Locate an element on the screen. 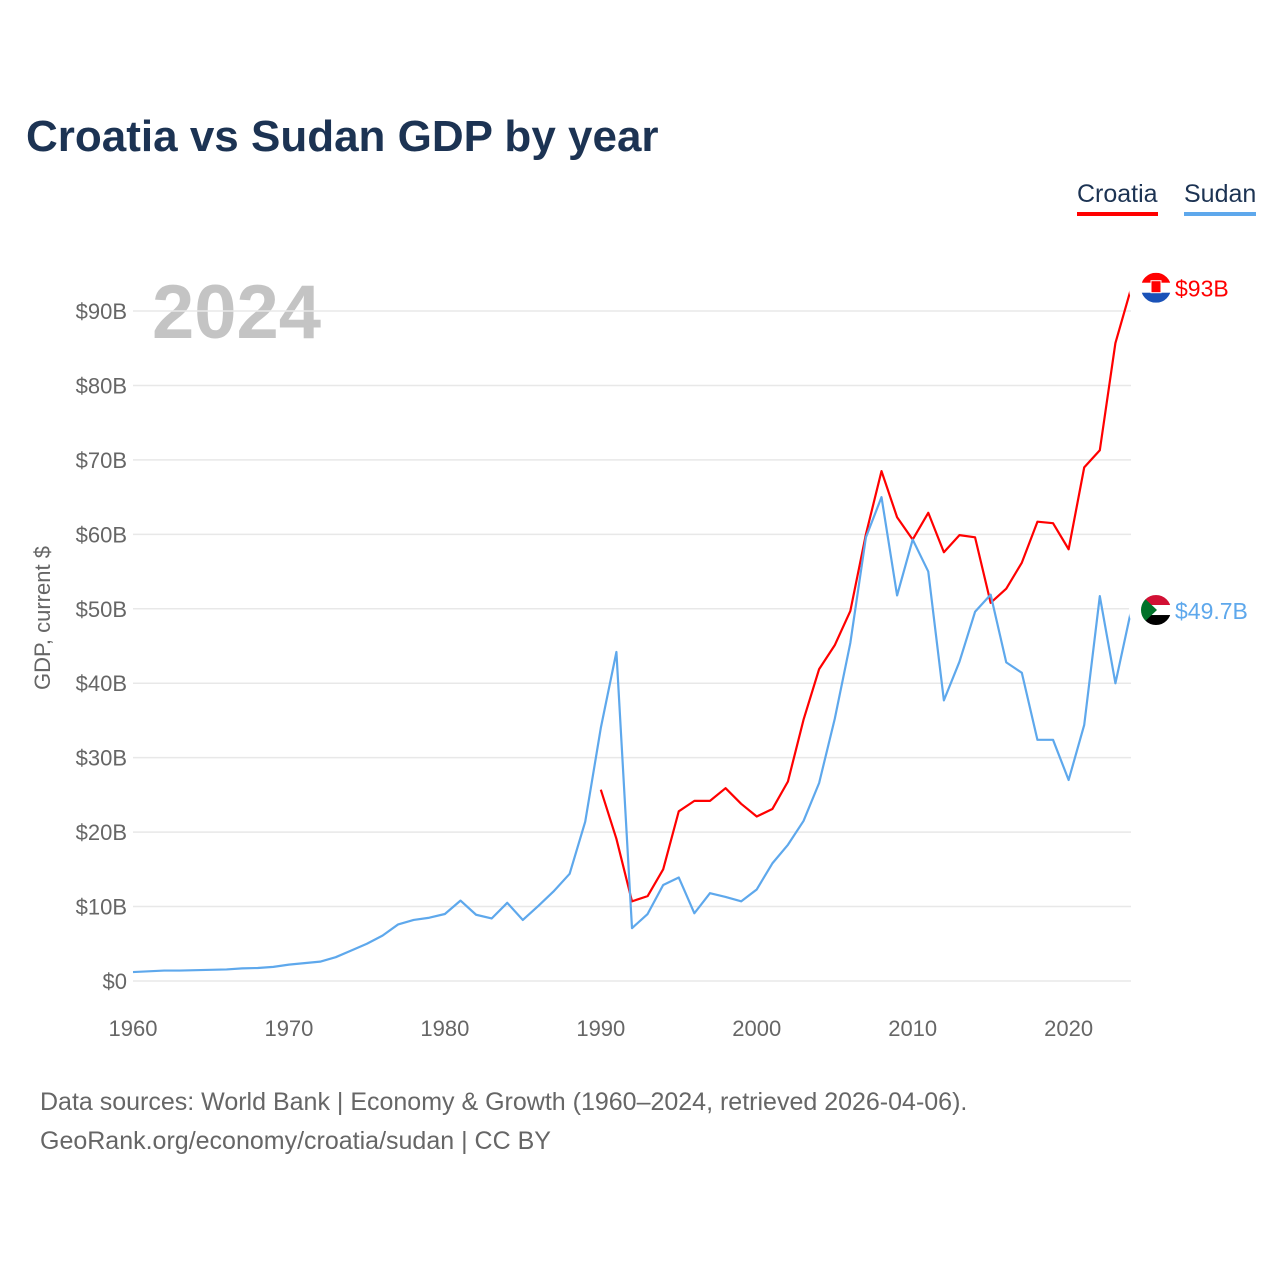  year-watermark: 2024 is located at coordinates (236, 312).